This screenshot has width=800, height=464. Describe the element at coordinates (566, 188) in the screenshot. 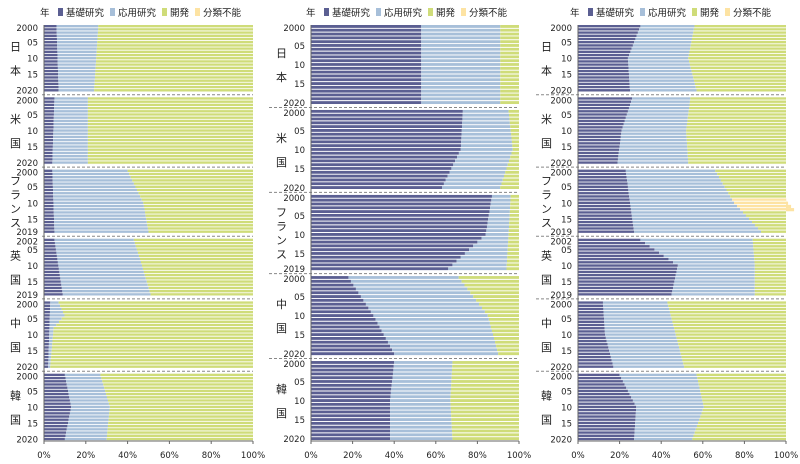

I see `y-tick-label: 05` at that location.